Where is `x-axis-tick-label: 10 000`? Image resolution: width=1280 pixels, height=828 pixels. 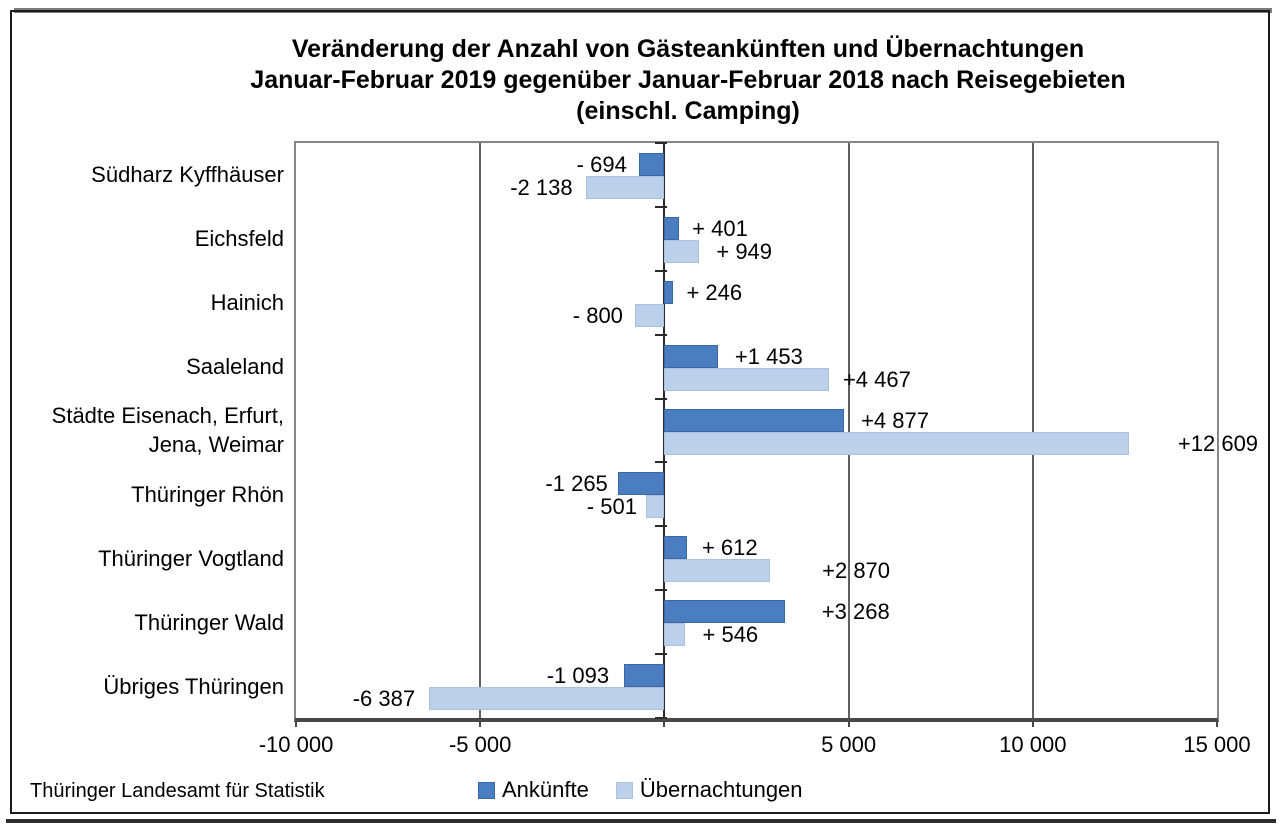
x-axis-tick-label: 10 000 is located at coordinates (1033, 744).